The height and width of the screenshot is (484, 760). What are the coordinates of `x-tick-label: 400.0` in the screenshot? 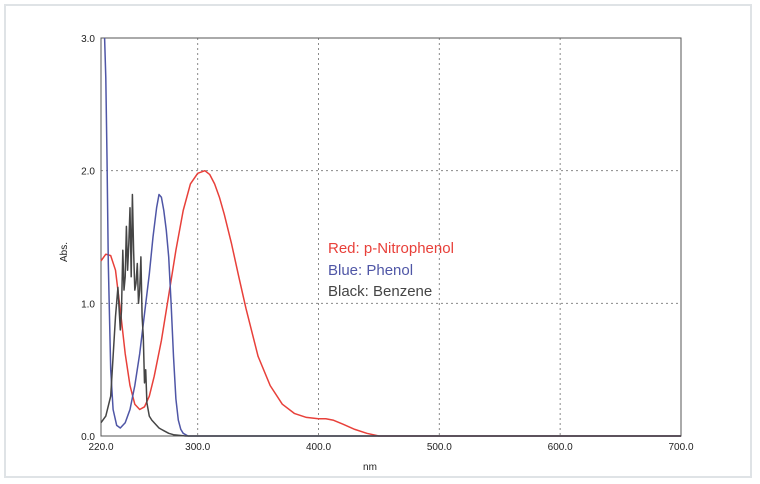 It's located at (318, 447).